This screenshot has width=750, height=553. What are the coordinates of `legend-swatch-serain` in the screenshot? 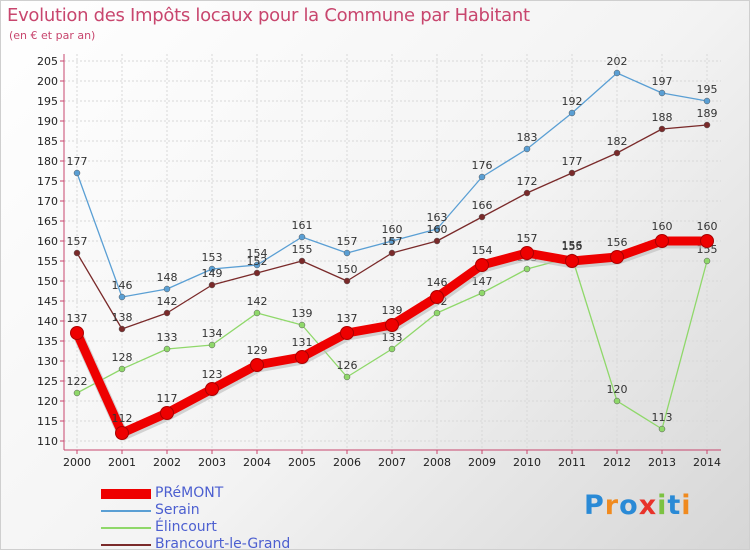 It's located at (126, 510).